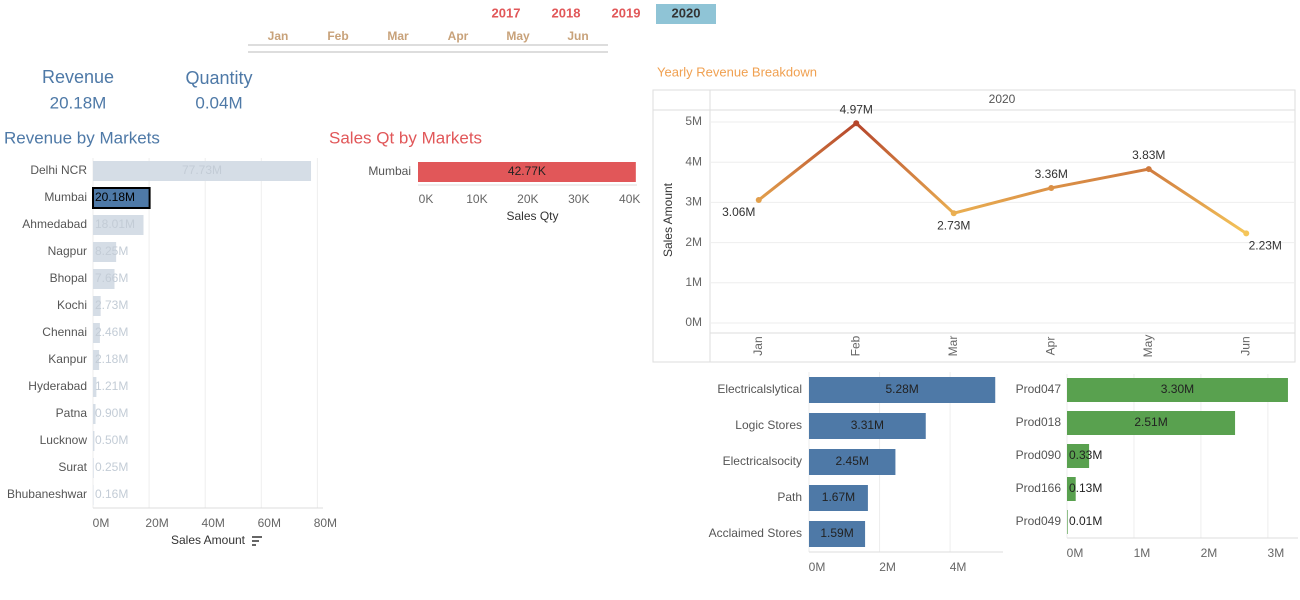  I want to click on year-filter: 2020, so click(686, 12).